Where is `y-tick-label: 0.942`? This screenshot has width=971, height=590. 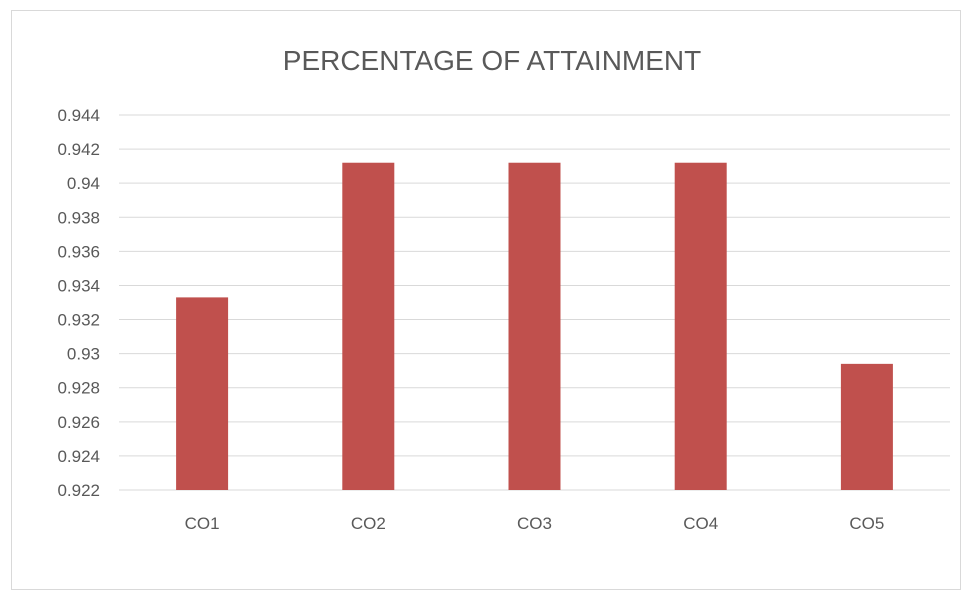
y-tick-label: 0.942 is located at coordinates (78, 149).